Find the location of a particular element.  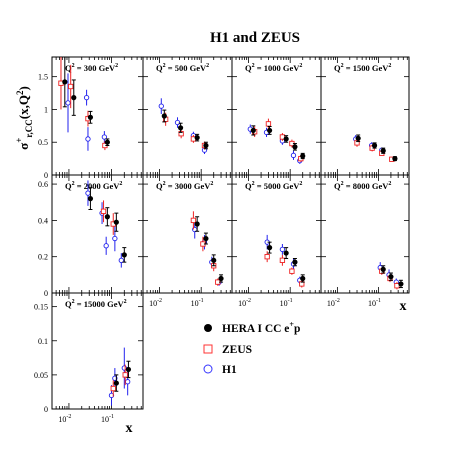

y-tick-label: 1.5 is located at coordinates (43, 77).